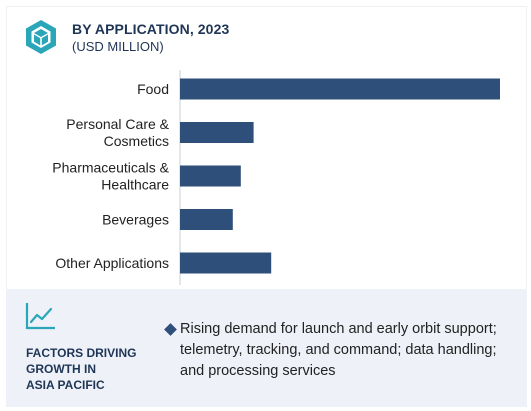 This screenshot has width=531, height=411. I want to click on trend-line-icon, so click(40, 316).